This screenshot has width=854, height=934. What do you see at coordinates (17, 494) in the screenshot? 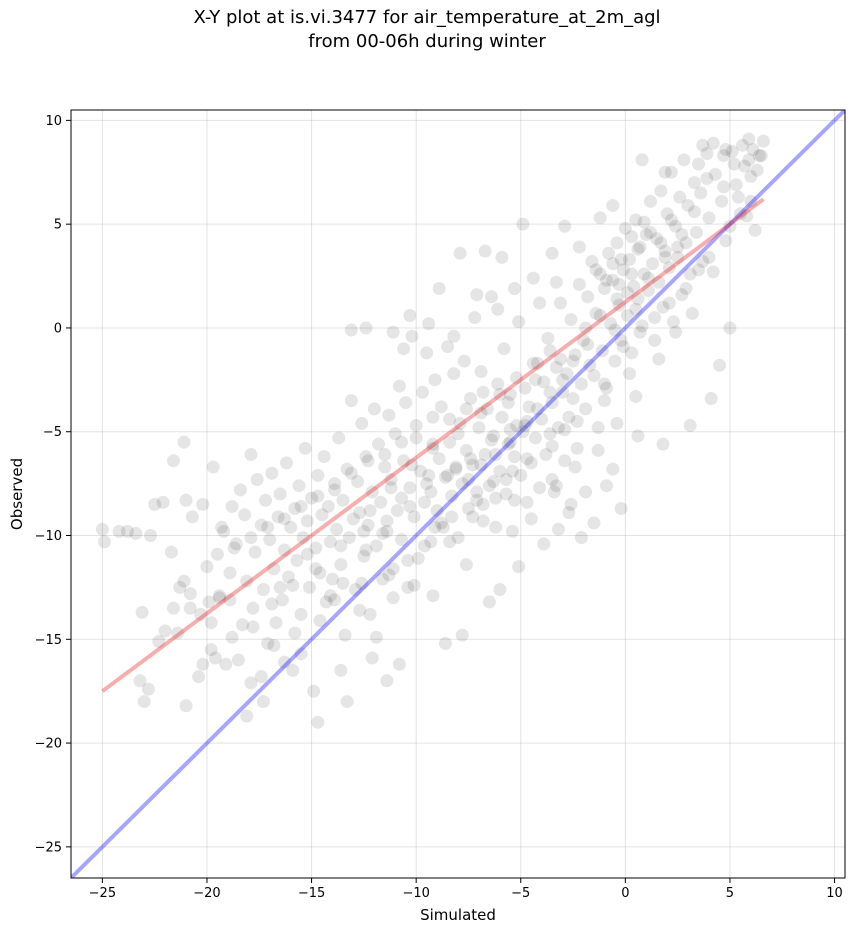
I see `y-axis-label: Observed` at bounding box center [17, 494].